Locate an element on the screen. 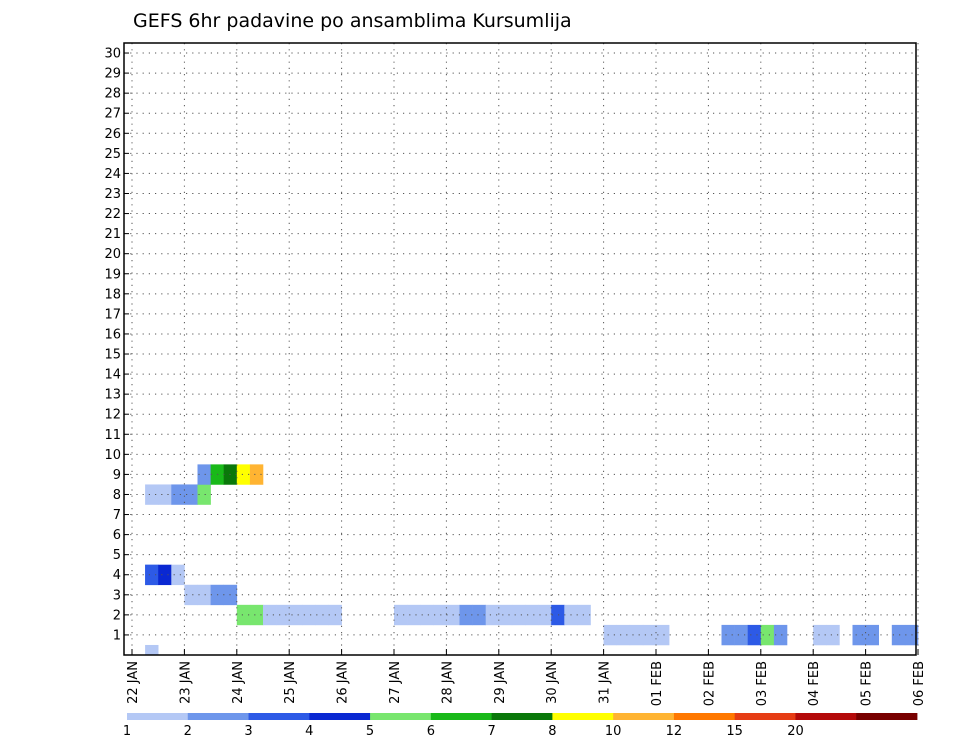  y-tick-label: 4 is located at coordinates (117, 575).